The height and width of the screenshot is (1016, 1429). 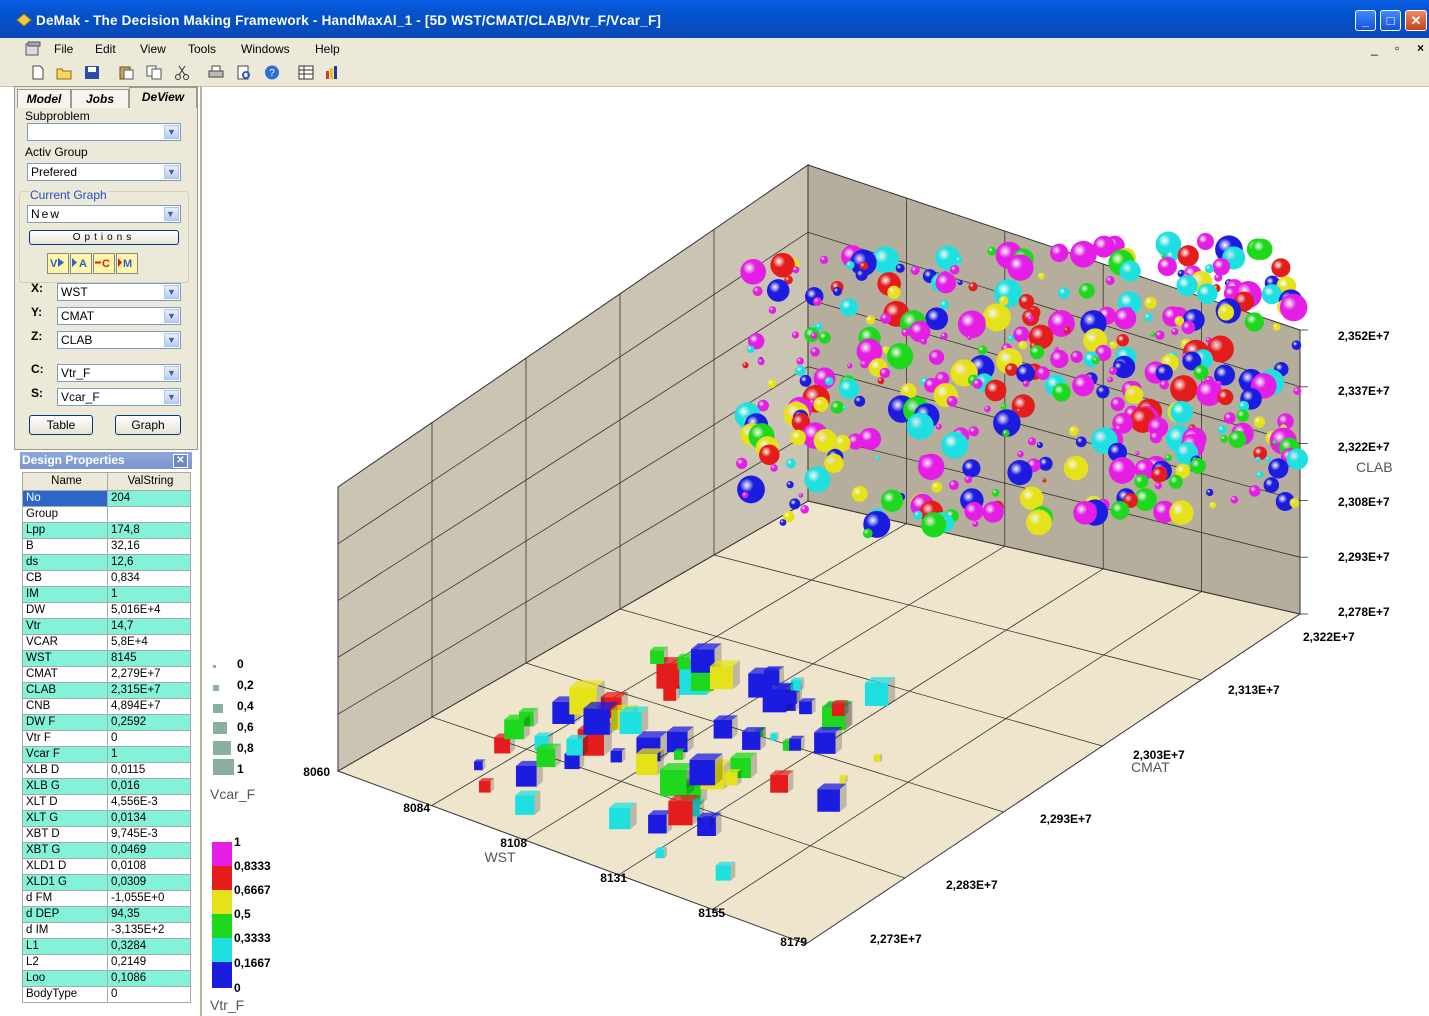 I want to click on property-value: 4,894E+7, so click(x=149, y=706).